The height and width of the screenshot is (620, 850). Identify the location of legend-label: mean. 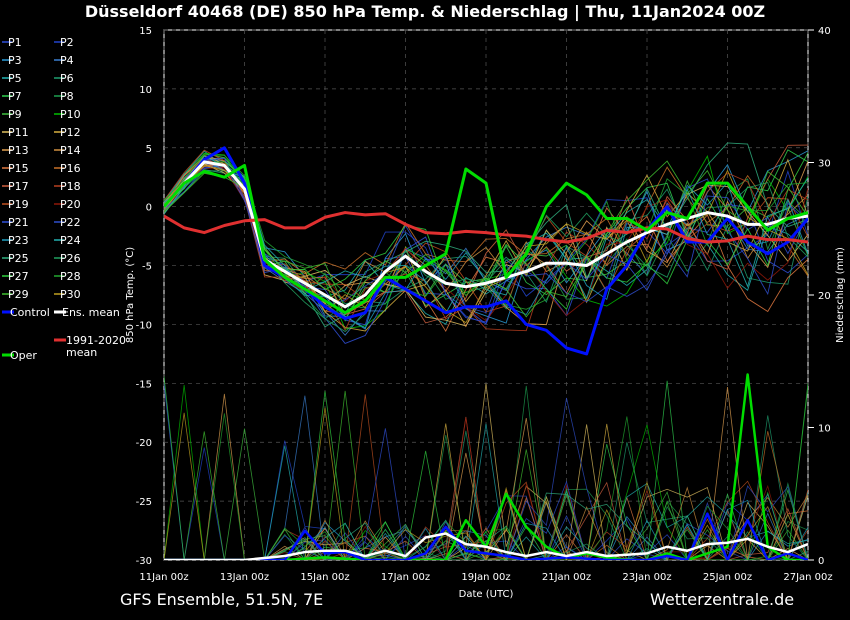
(81, 352).